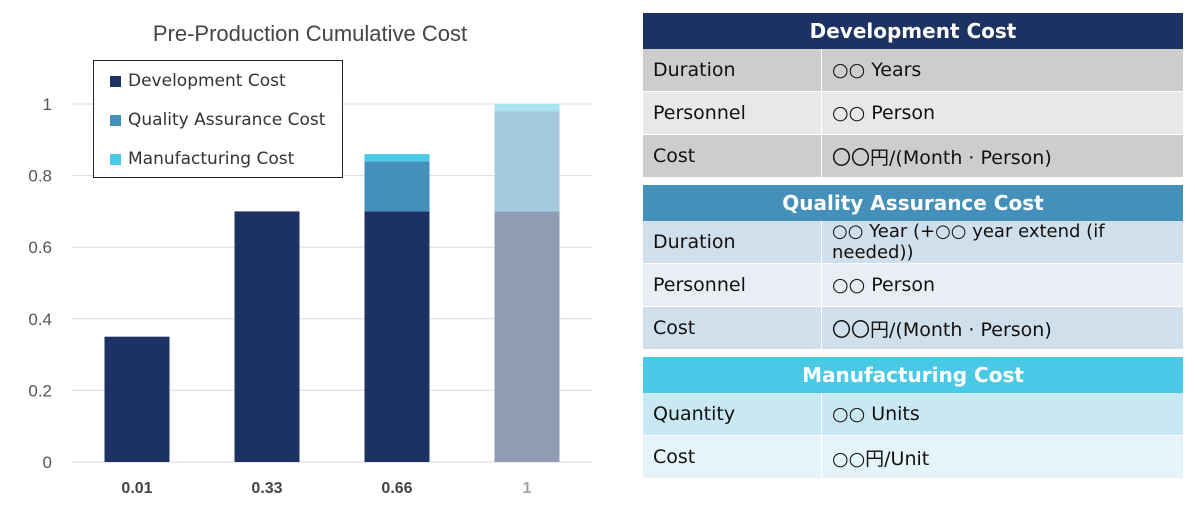  I want to click on y-tick-label: 0, so click(47, 462).